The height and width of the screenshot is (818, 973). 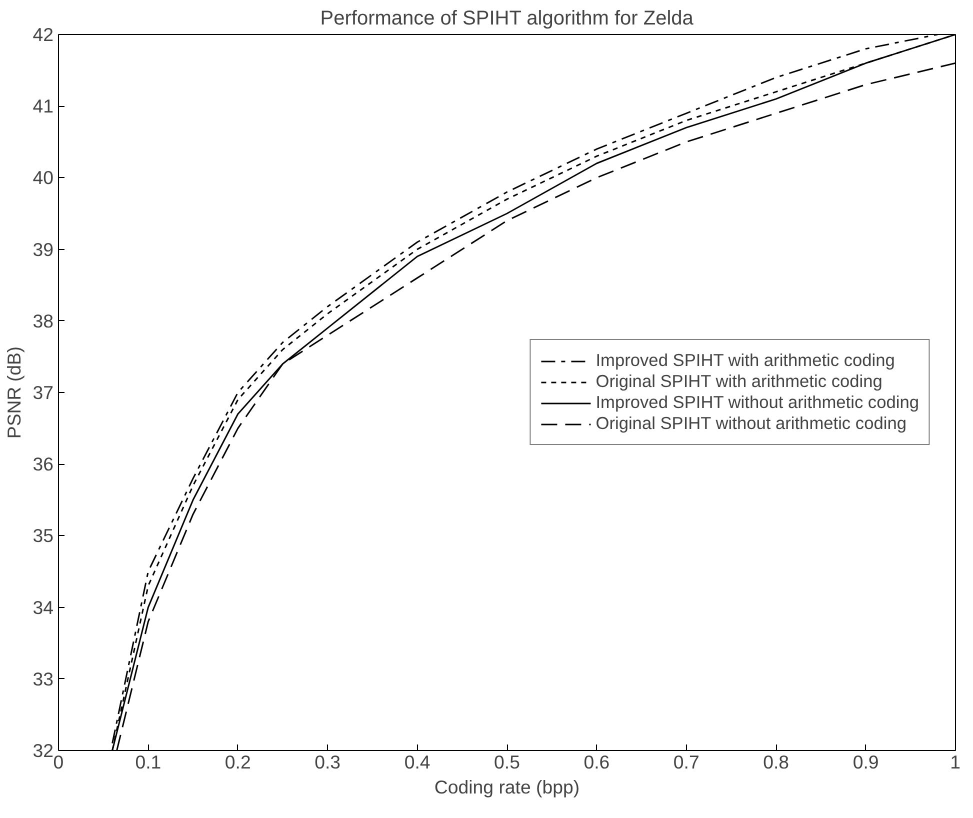 What do you see at coordinates (43, 106) in the screenshot?
I see `y-tick-label: 41` at bounding box center [43, 106].